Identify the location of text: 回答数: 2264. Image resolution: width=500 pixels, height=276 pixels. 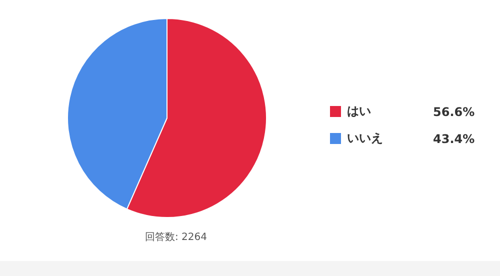
(176, 237).